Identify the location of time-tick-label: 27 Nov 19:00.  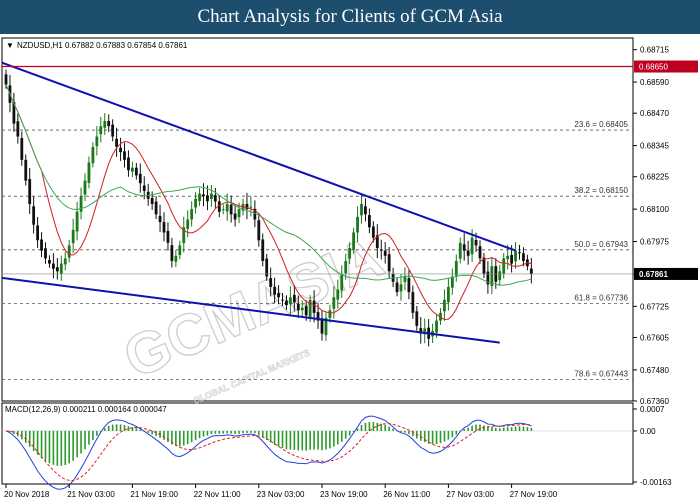
(534, 494).